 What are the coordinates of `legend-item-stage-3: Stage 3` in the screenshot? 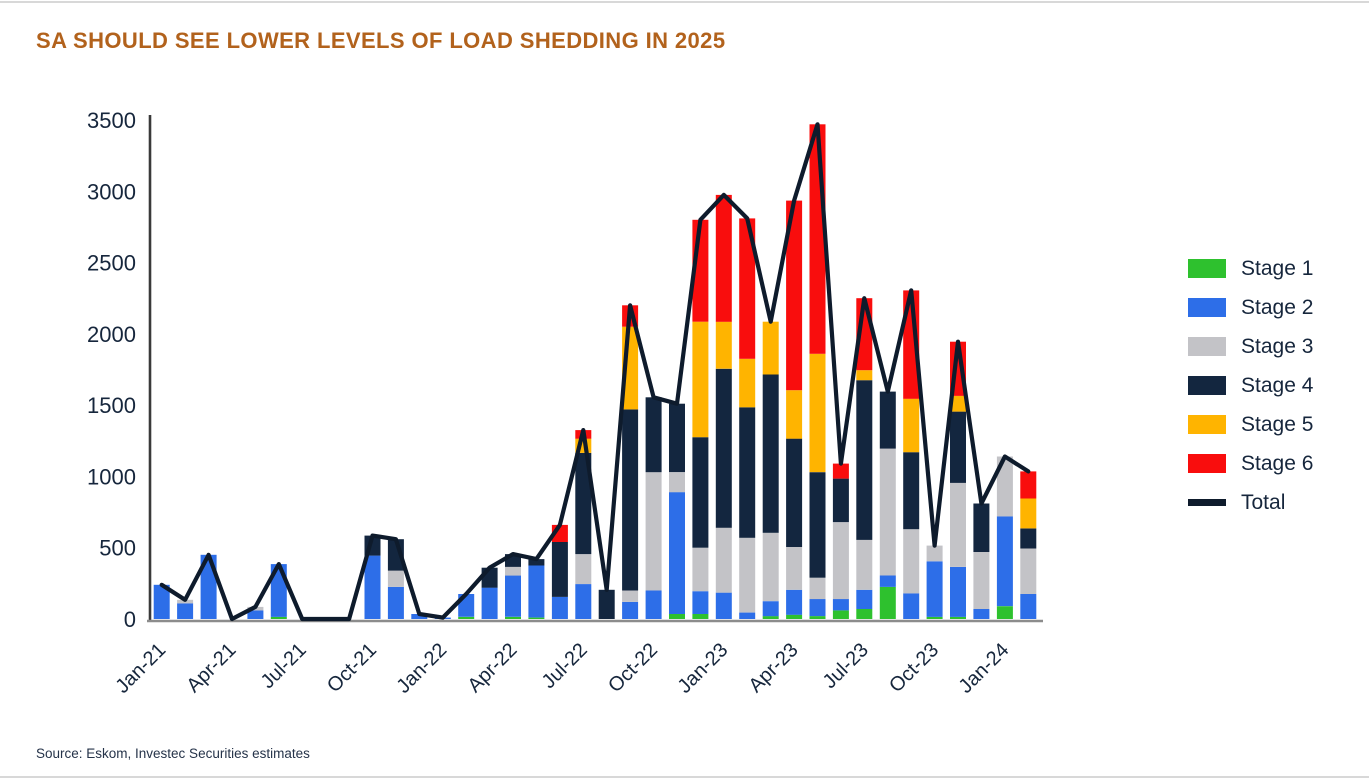 It's located at (1250, 346).